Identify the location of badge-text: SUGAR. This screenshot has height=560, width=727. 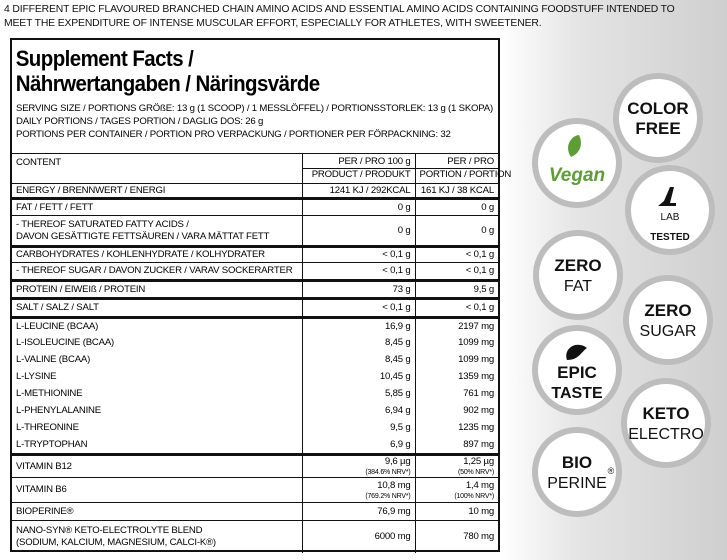
(668, 331).